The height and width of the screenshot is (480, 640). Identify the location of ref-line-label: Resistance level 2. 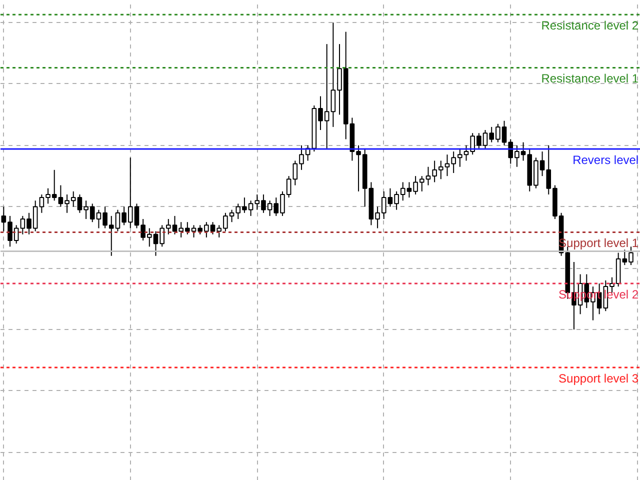
(590, 25).